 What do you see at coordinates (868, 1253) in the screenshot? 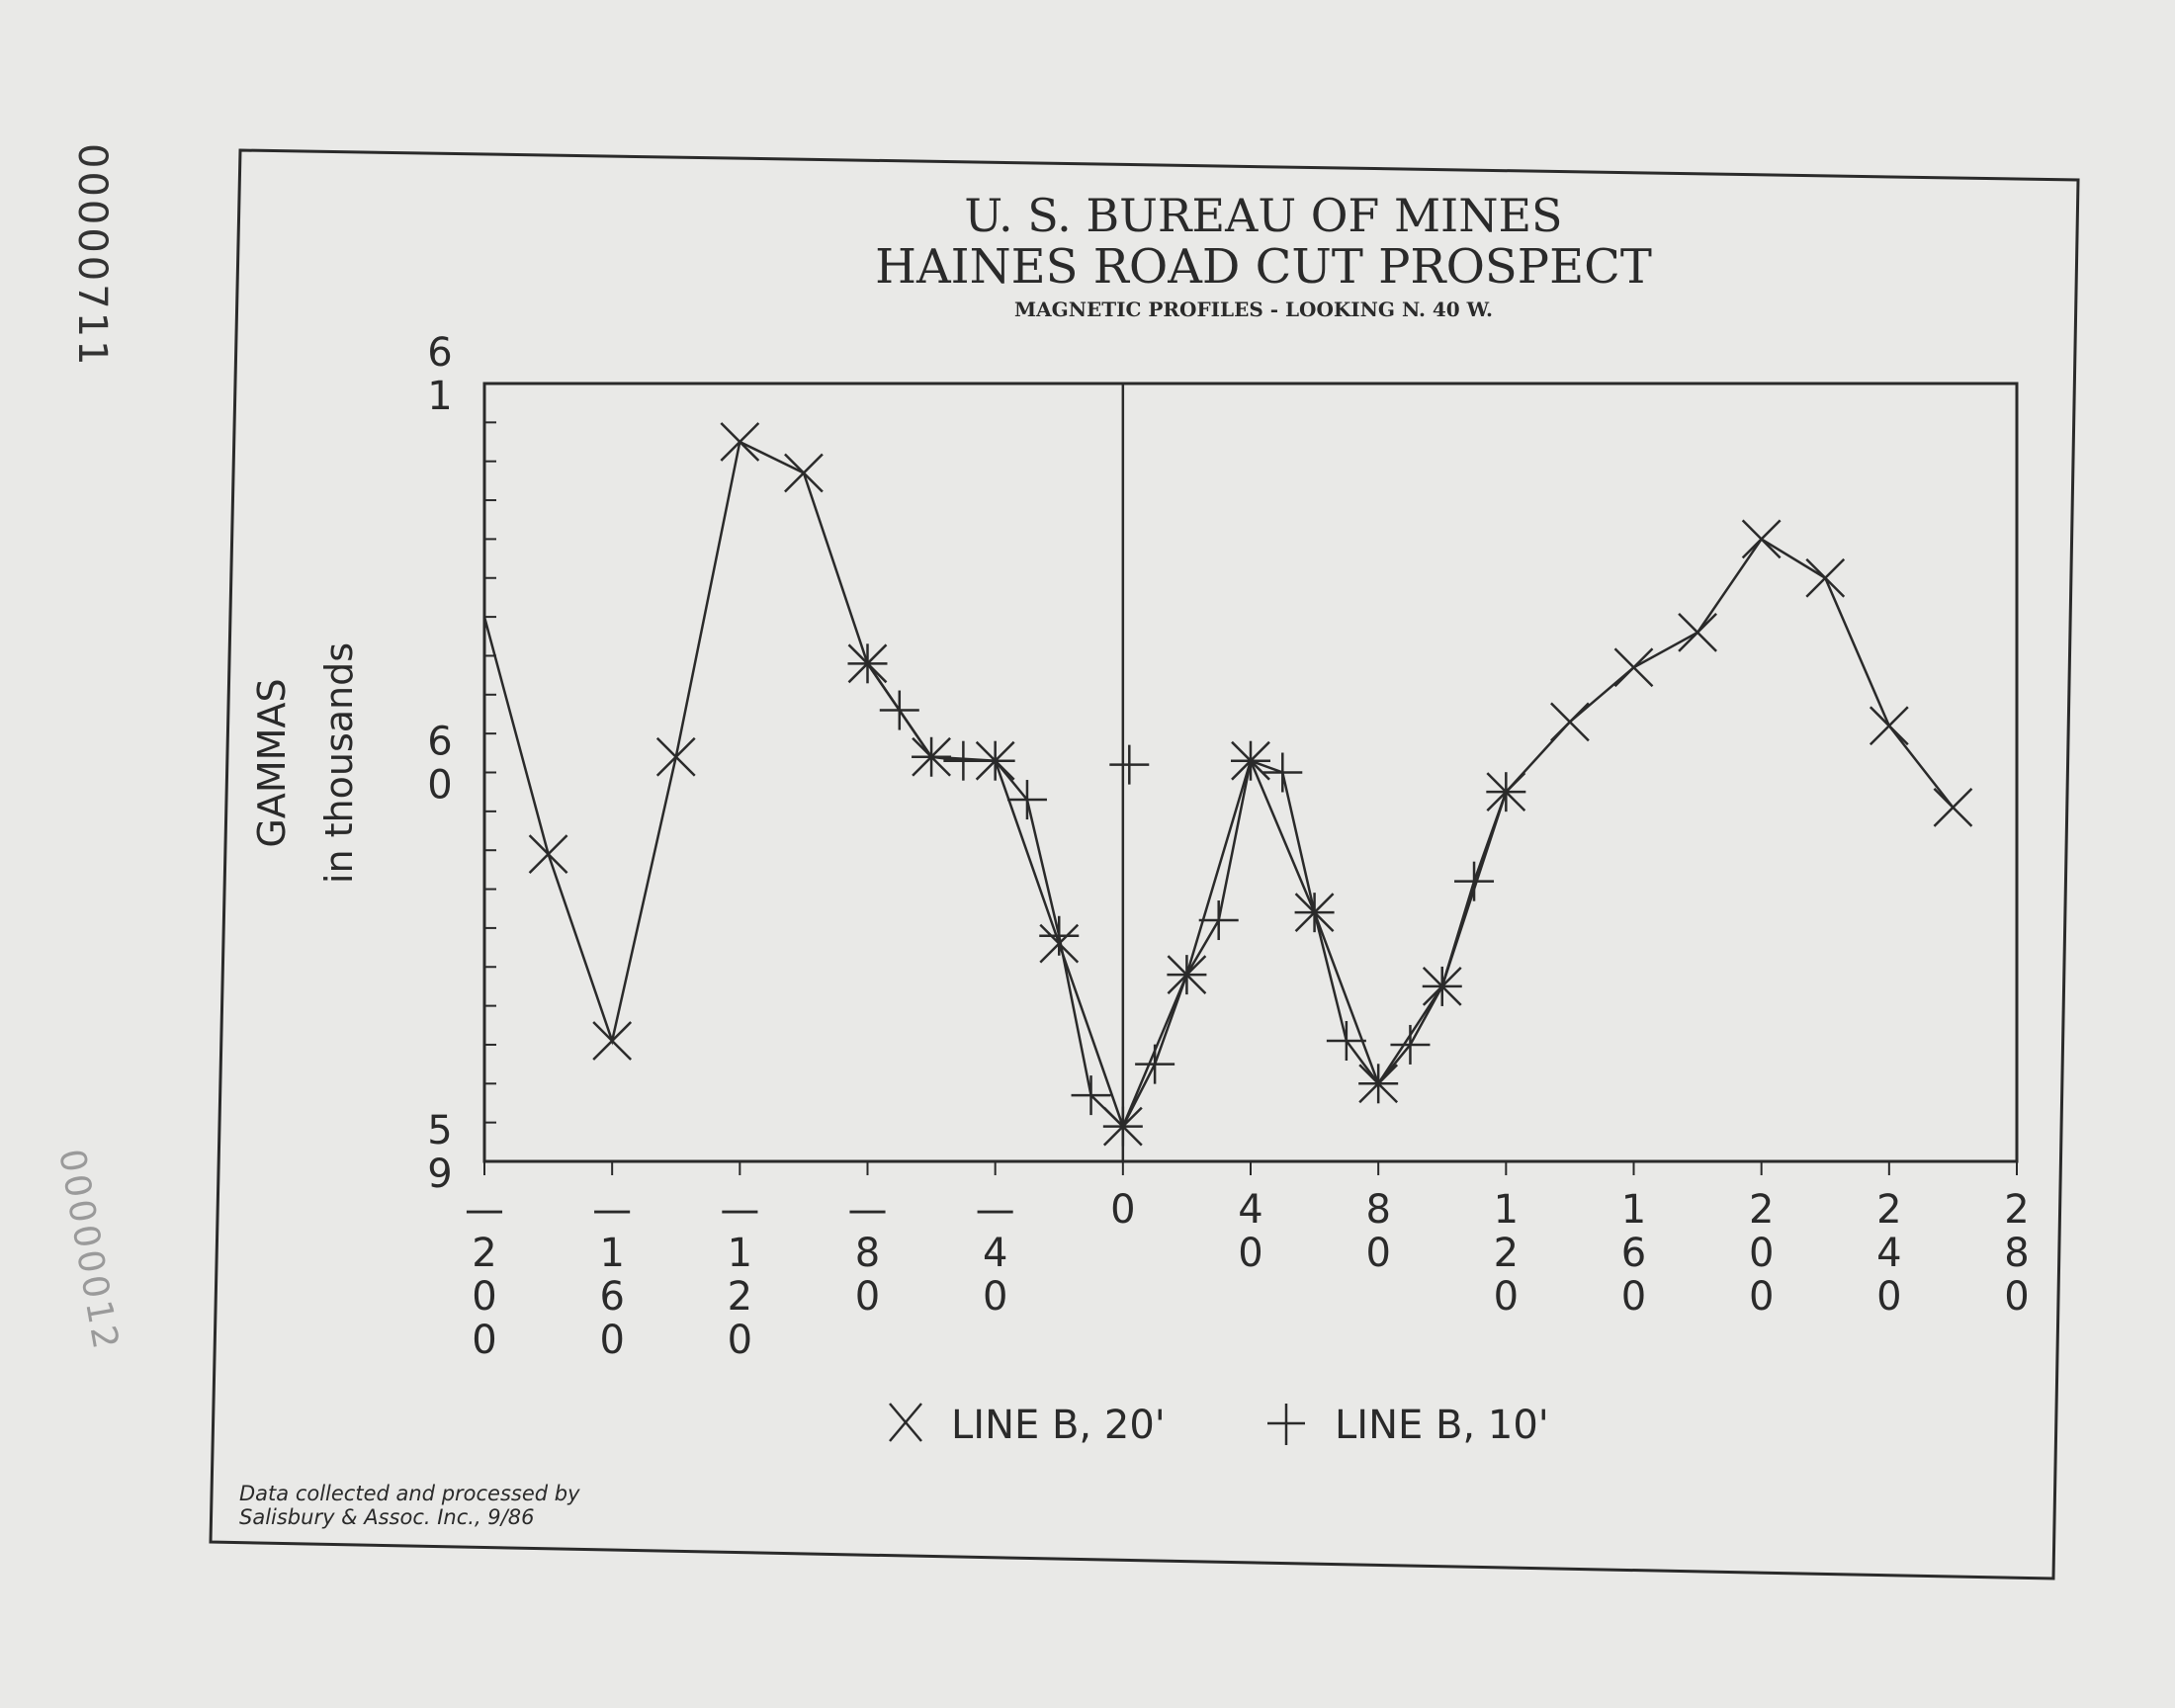
I see `x-tick-label: —8 0` at bounding box center [868, 1253].